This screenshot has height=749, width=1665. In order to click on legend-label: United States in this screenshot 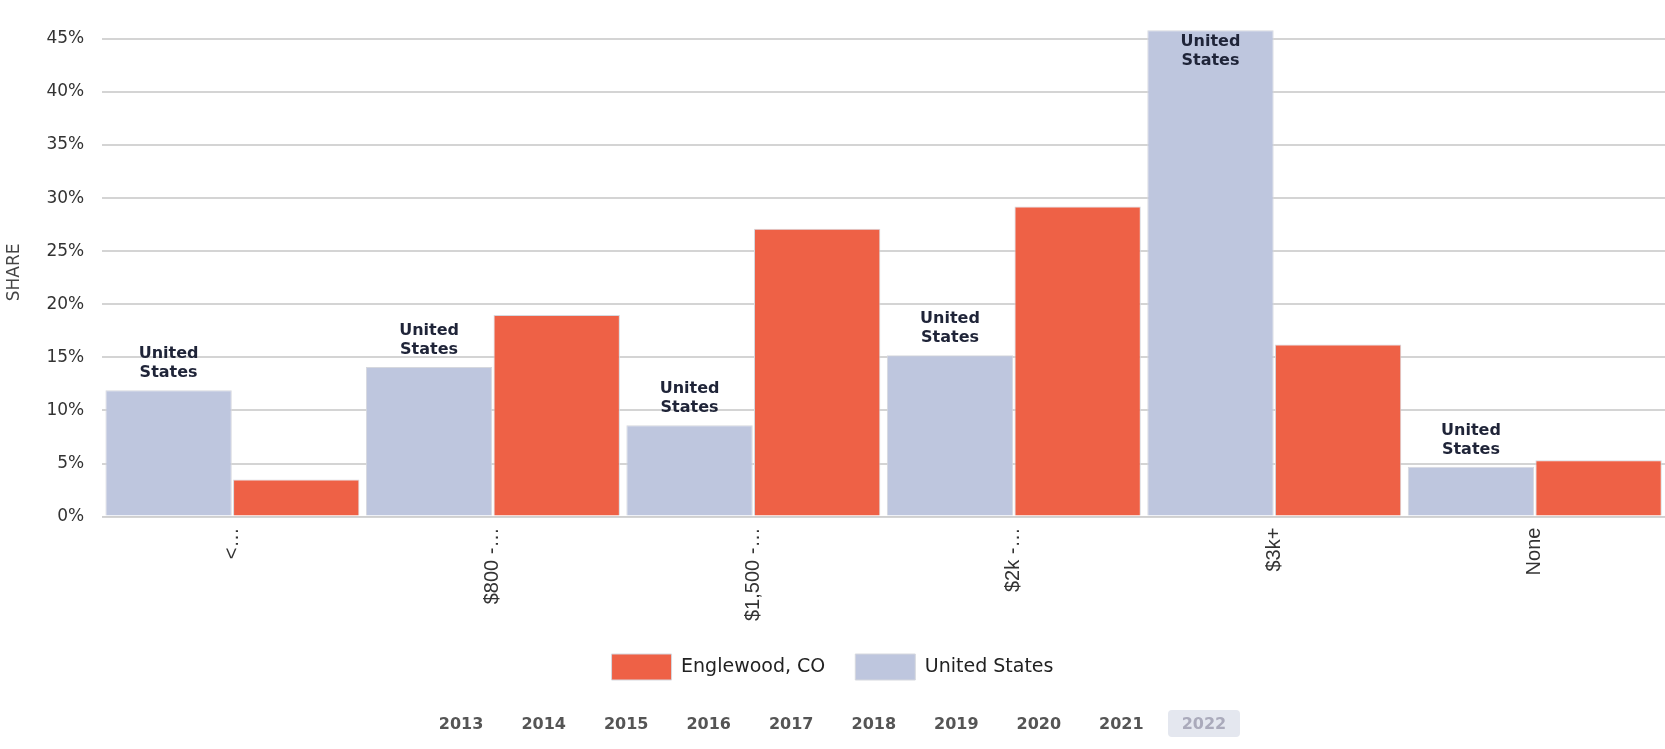, I will do `click(989, 664)`.